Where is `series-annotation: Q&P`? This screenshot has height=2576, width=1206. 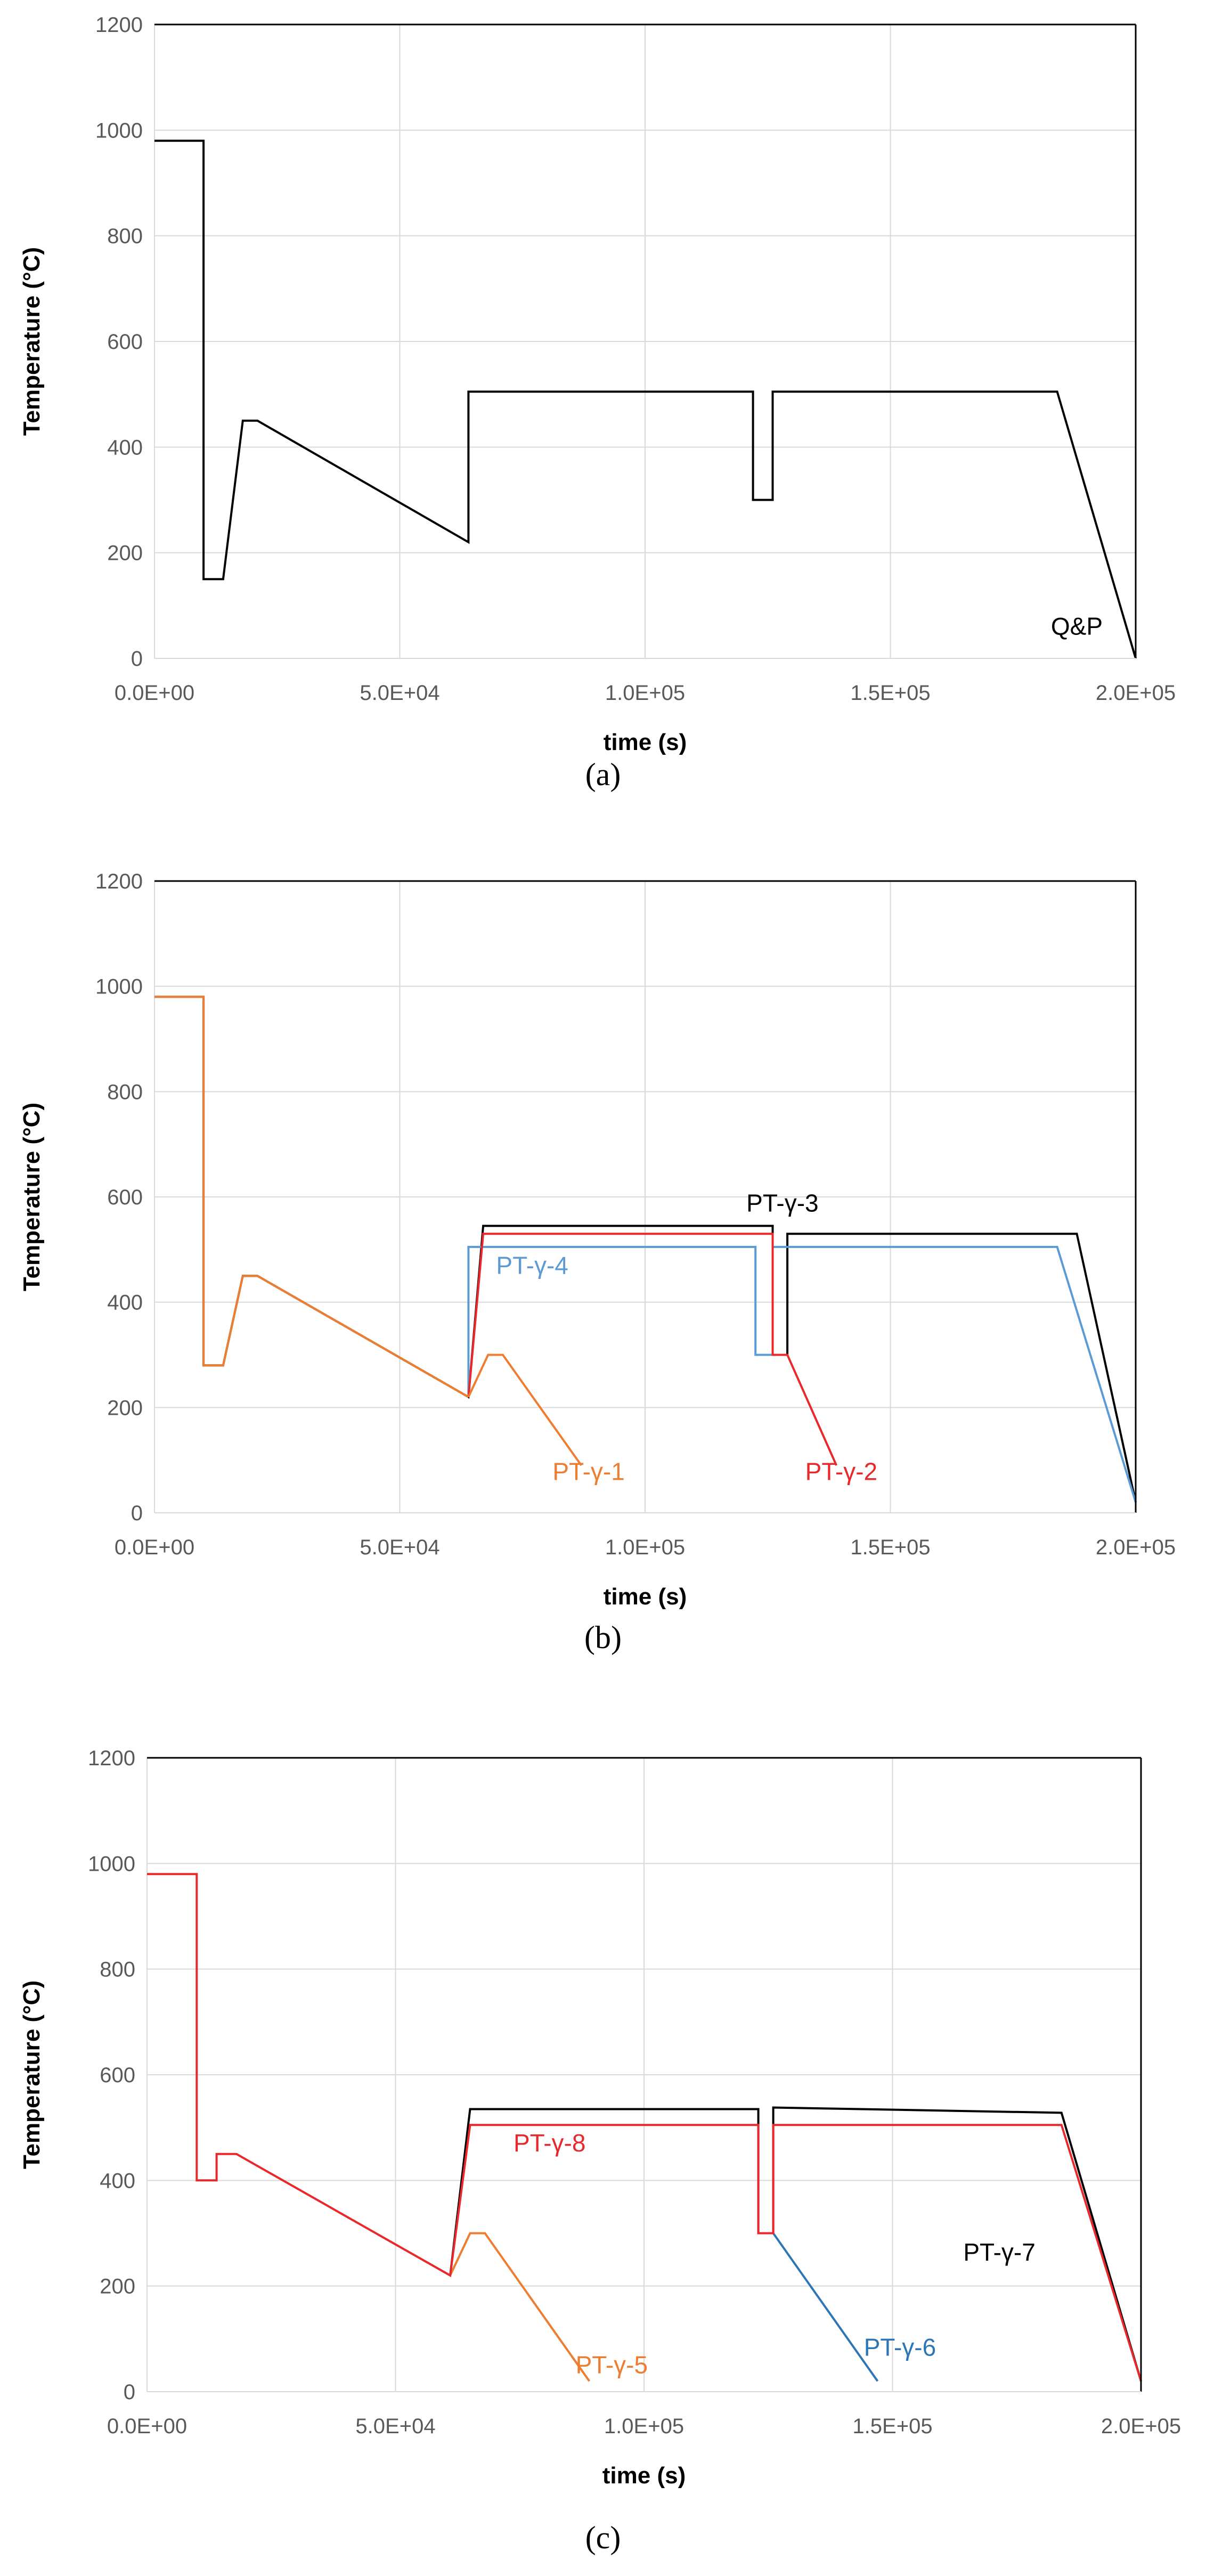 series-annotation: Q&P is located at coordinates (1077, 626).